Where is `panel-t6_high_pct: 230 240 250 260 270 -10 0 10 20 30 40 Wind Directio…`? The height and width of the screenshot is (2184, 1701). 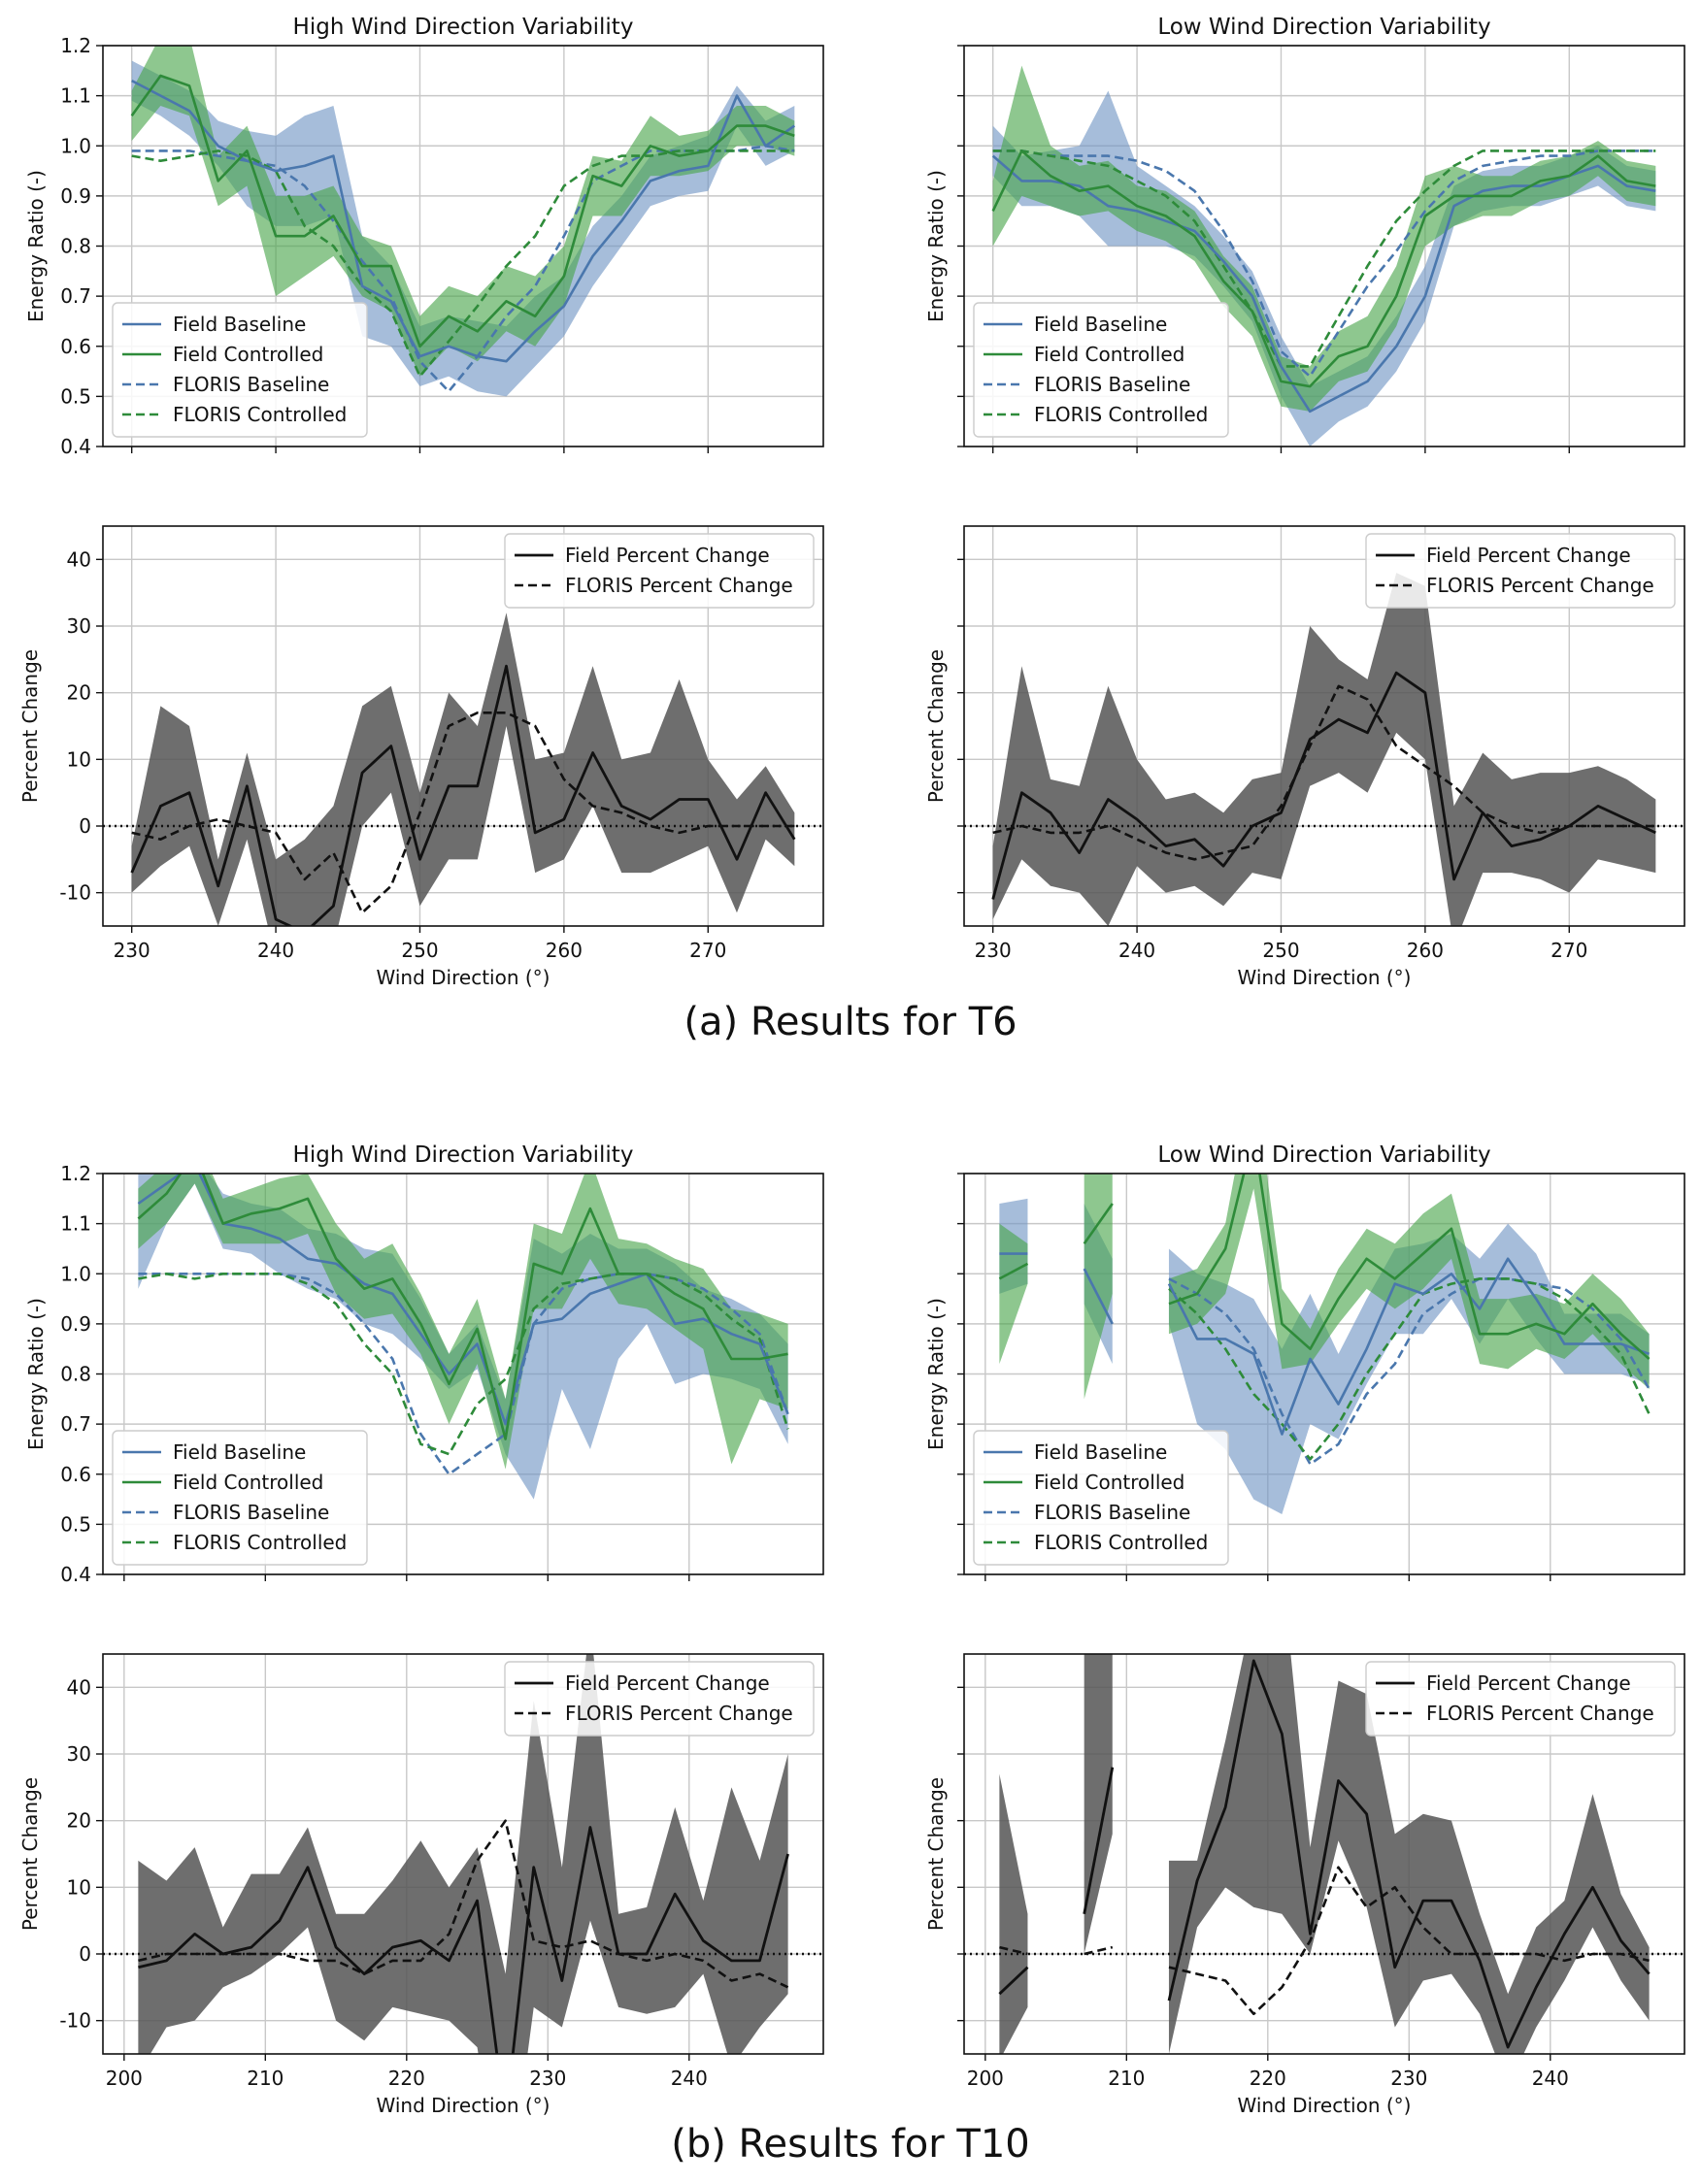 panel-t6_high_pct: 230 240 250 260 270 -10 0 10 20 30 40 Wind Directio… is located at coordinates (421, 757).